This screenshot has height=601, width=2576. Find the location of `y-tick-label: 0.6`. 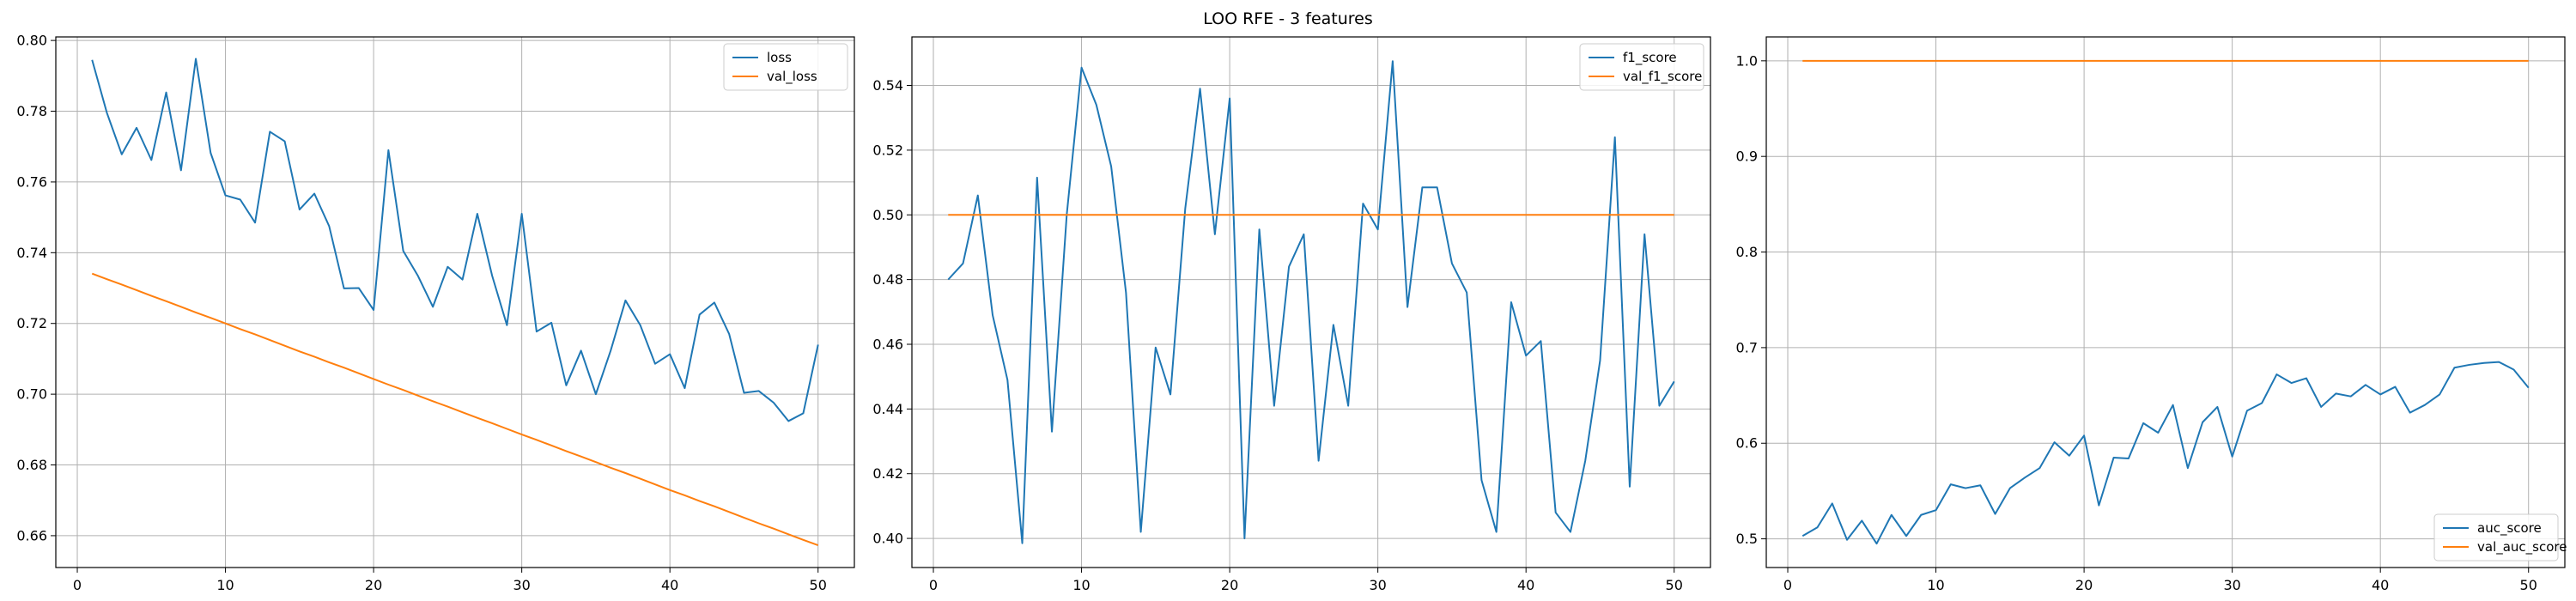

y-tick-label: 0.6 is located at coordinates (1747, 443).